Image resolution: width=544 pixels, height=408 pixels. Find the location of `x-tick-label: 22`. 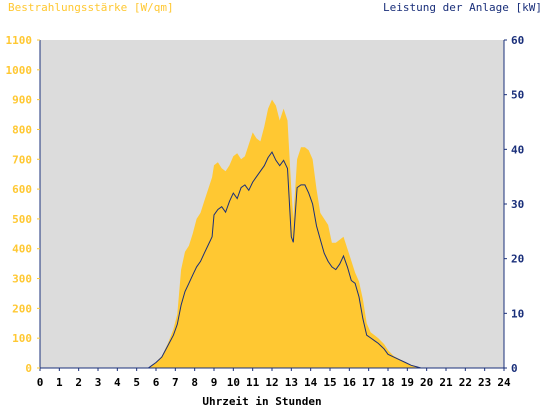

x-tick-label: 22 is located at coordinates (465, 382).